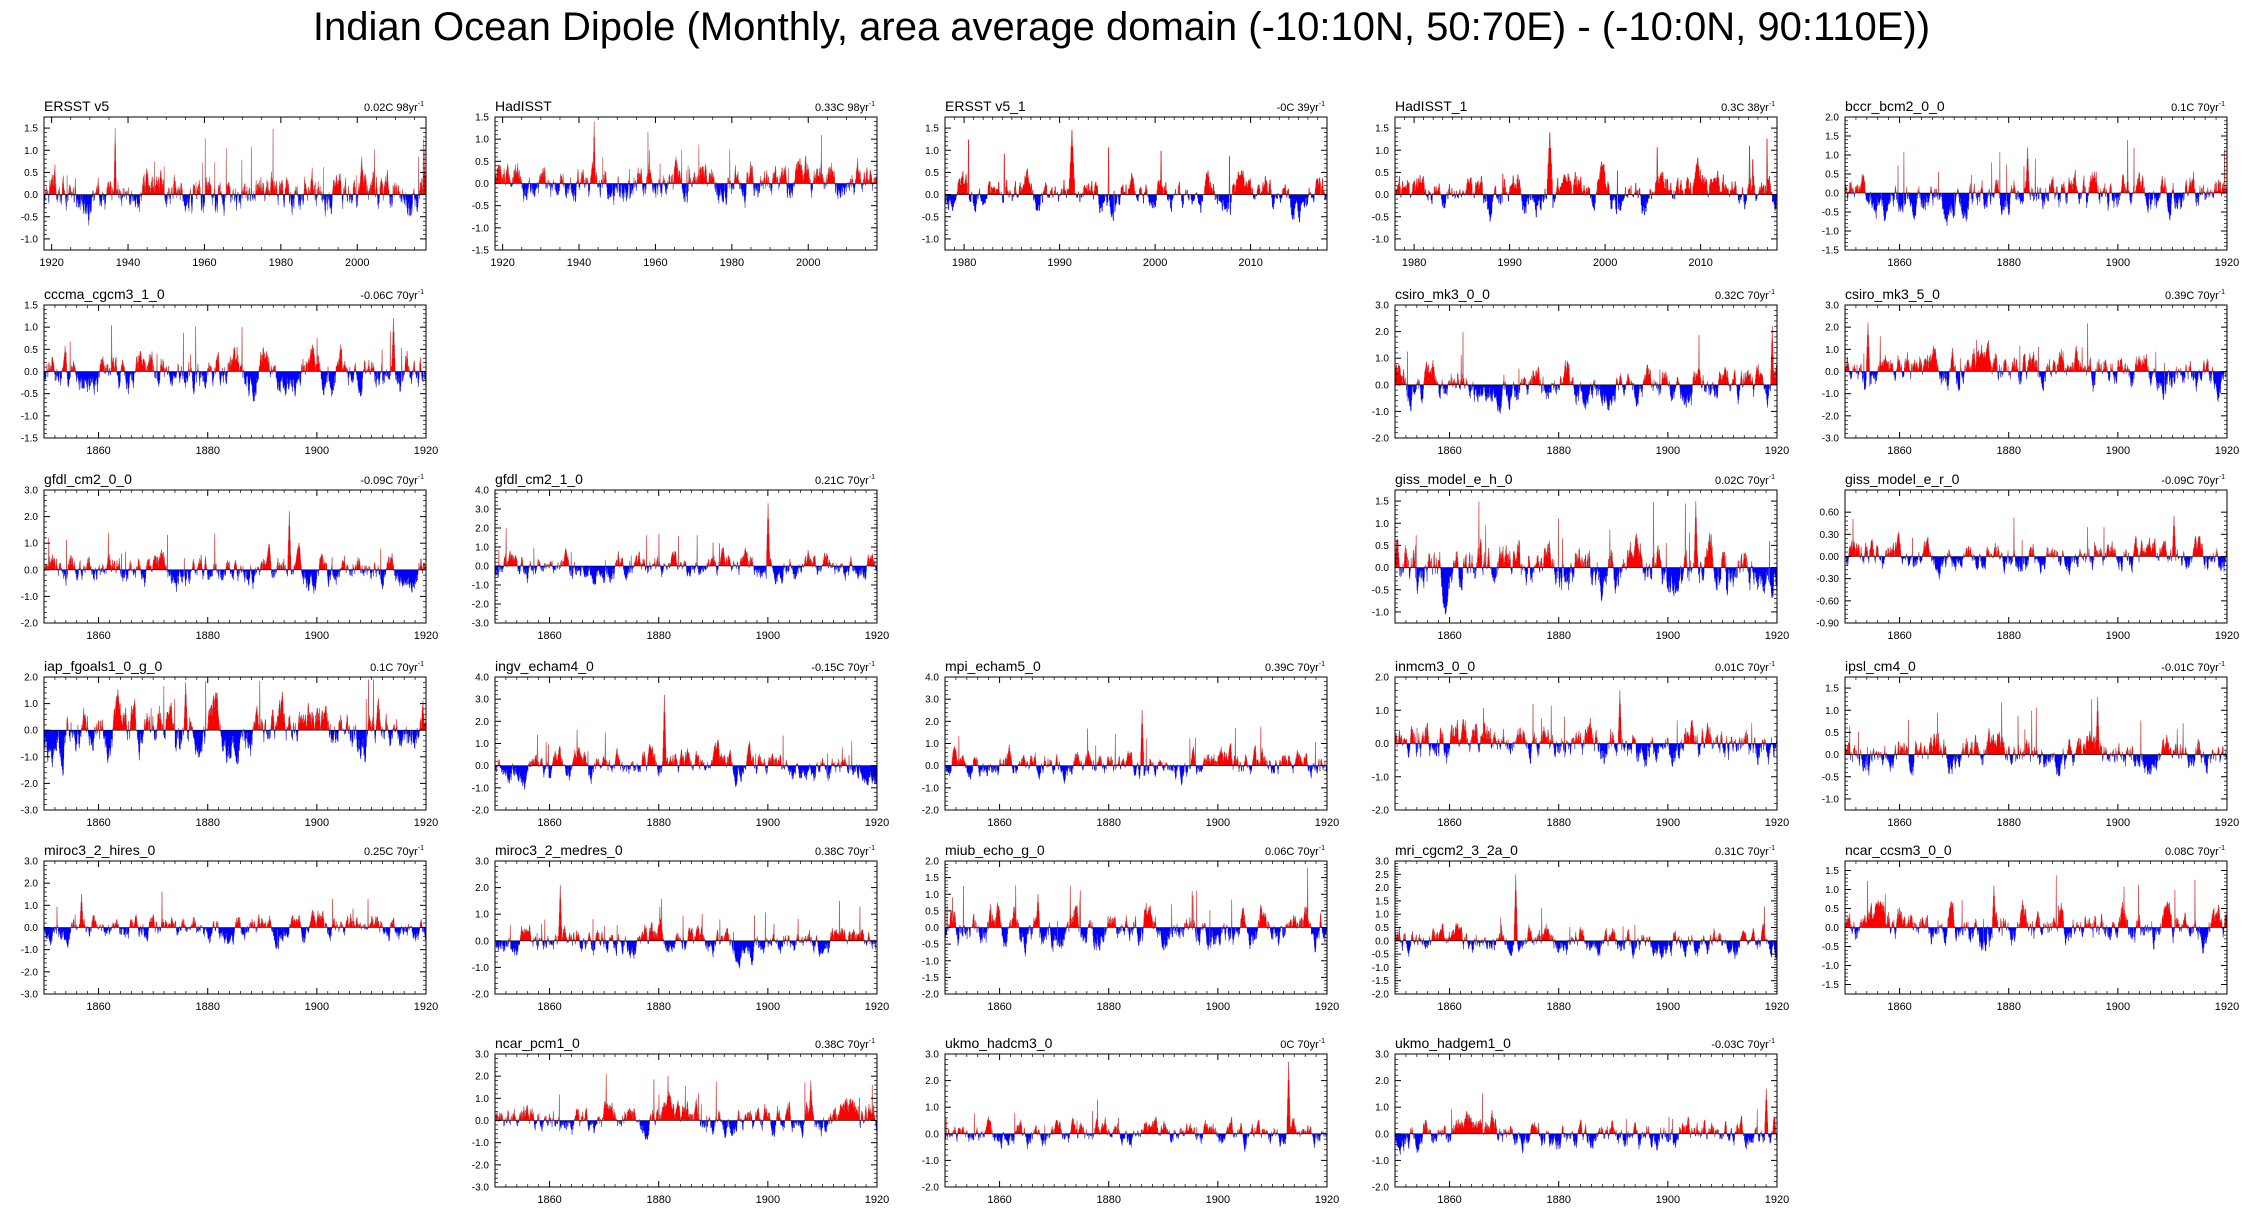  I want to click on panel-title: mpi_echam5_0, so click(993, 666).